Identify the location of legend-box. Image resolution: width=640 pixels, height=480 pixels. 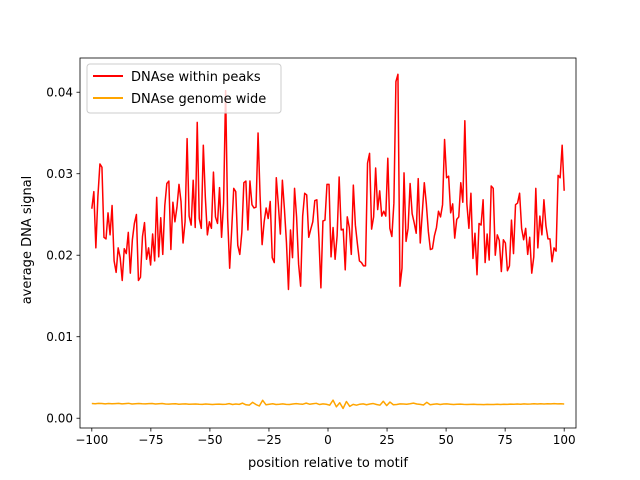
(184, 88).